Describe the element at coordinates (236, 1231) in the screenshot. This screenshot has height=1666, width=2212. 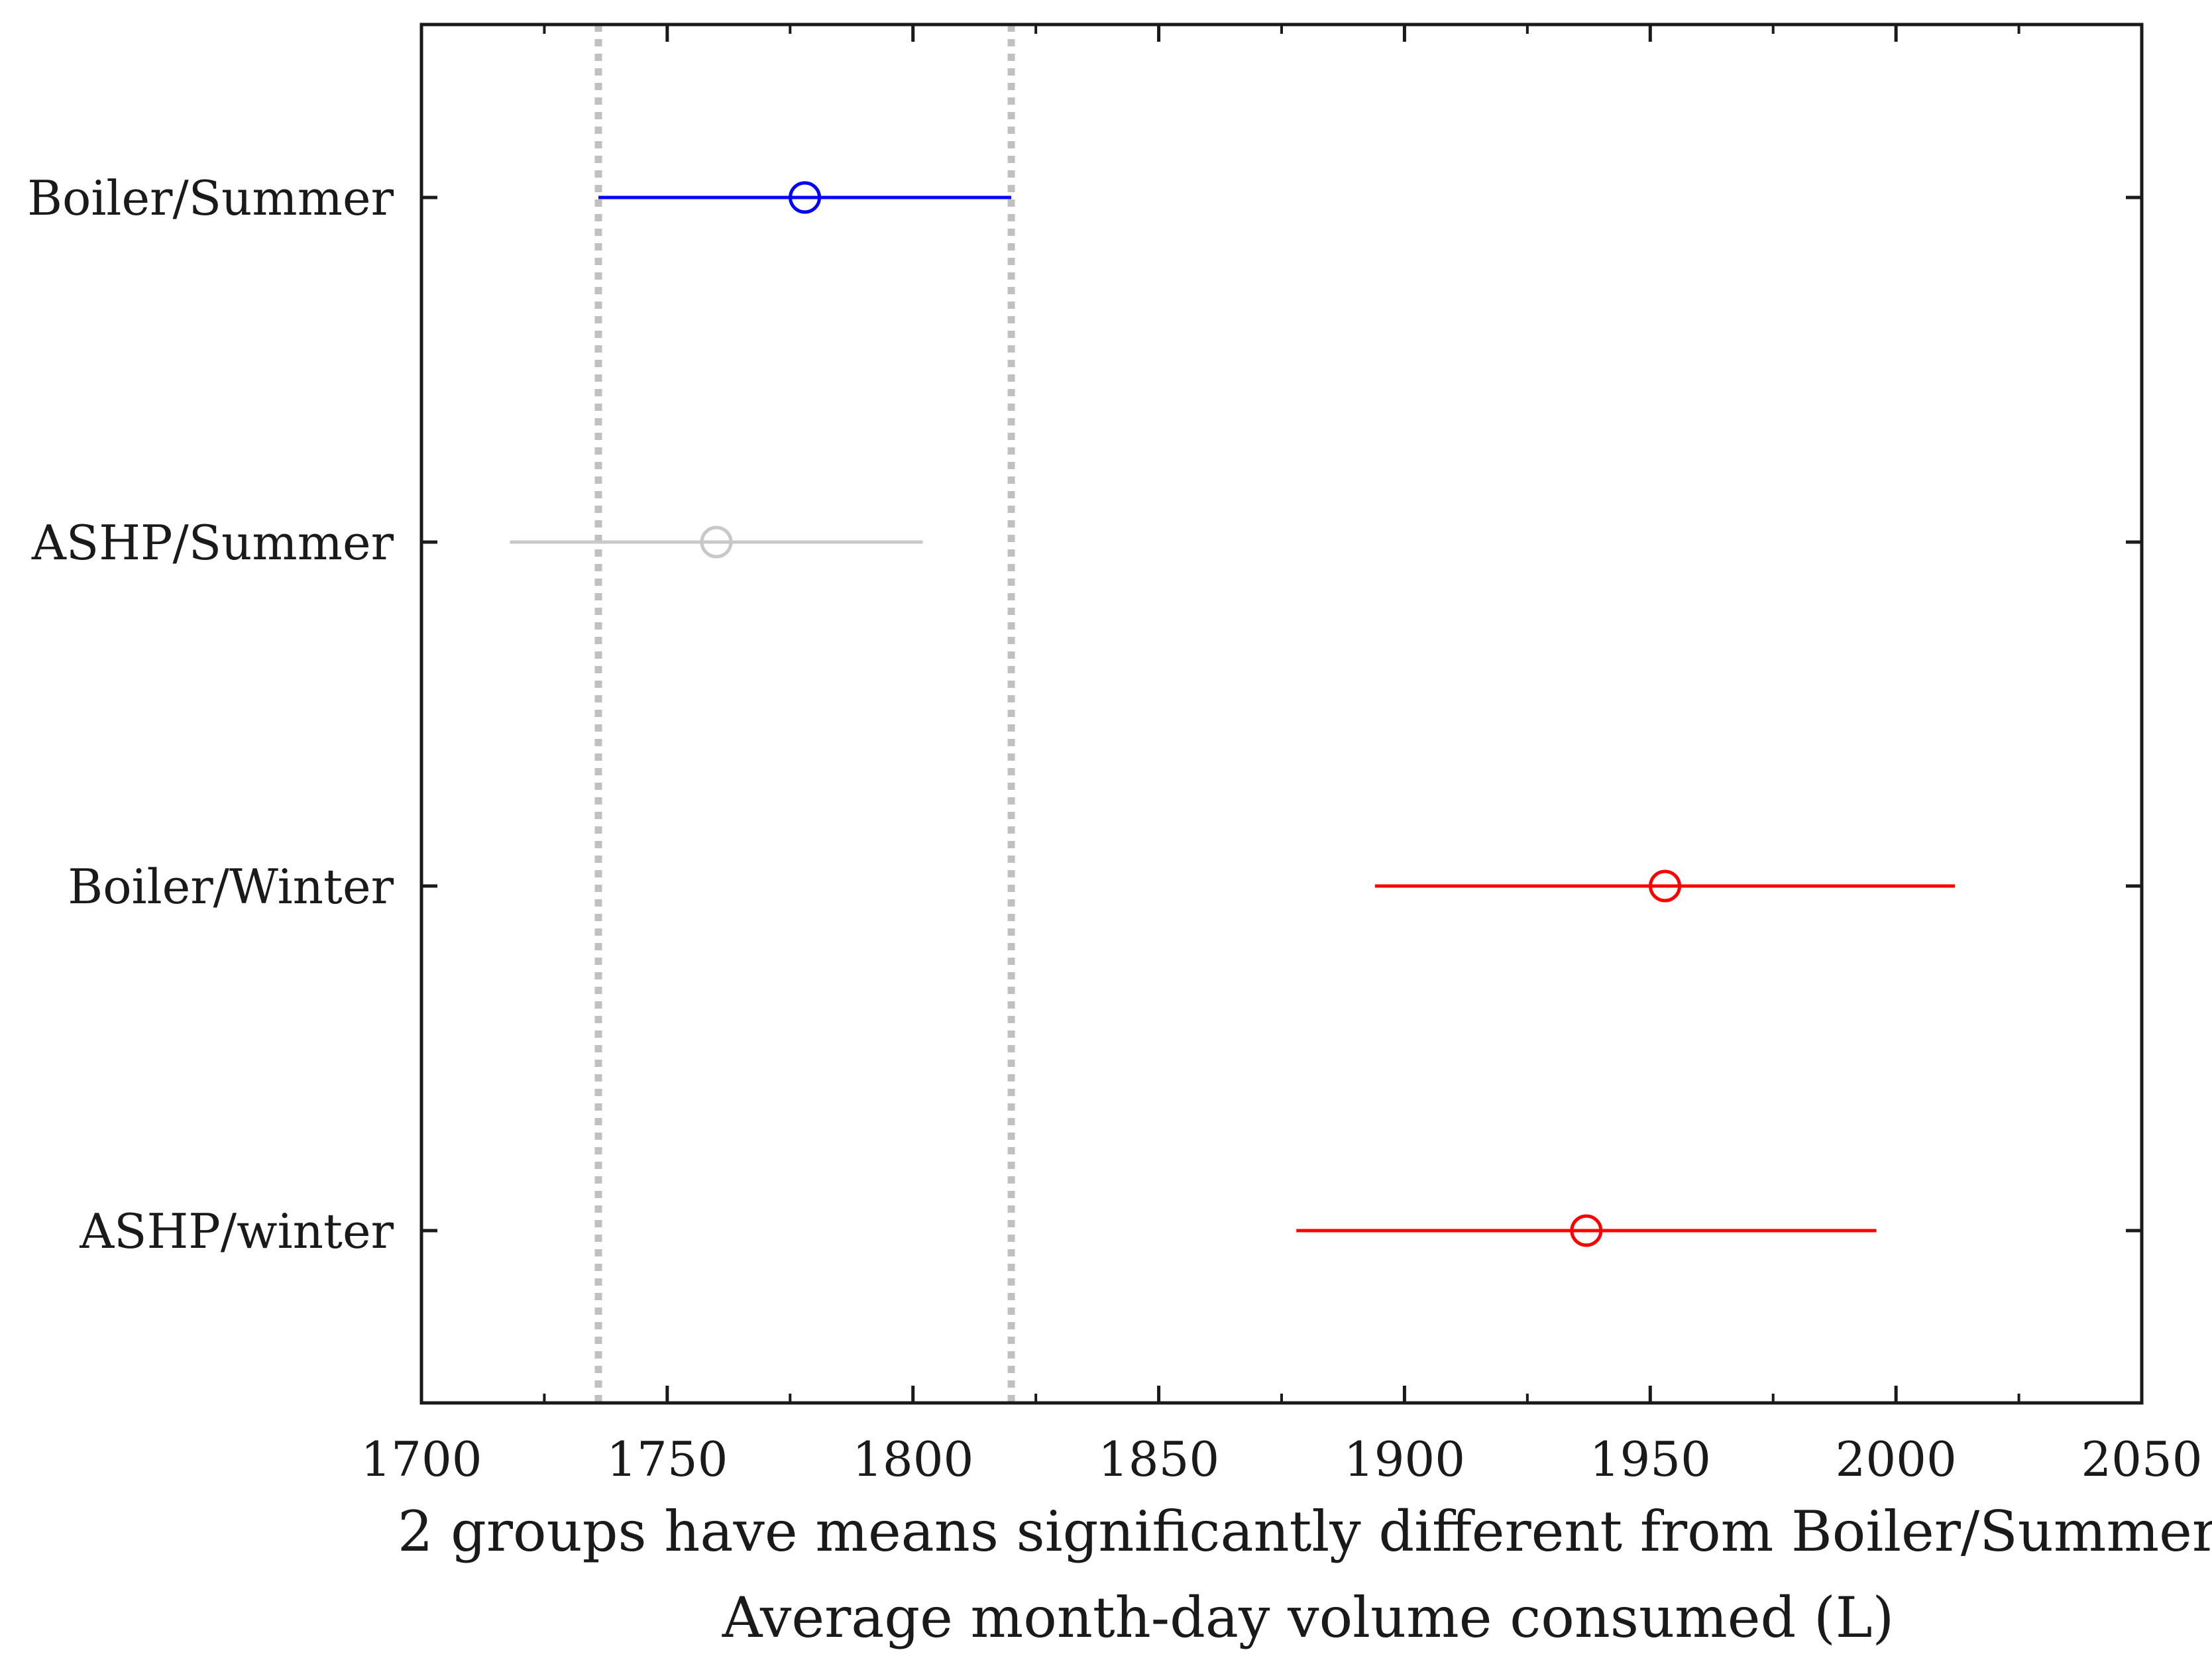
I see `y-tick-label-ashp-winter: ASHP/winter` at that location.